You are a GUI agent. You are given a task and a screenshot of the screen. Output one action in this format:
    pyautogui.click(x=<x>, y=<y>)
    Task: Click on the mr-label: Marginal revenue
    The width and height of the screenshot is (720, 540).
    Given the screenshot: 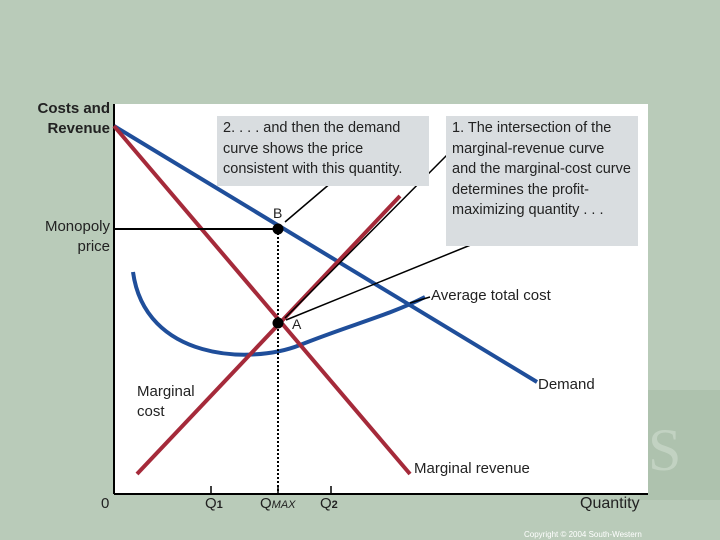 What is the action you would take?
    pyautogui.click(x=472, y=468)
    